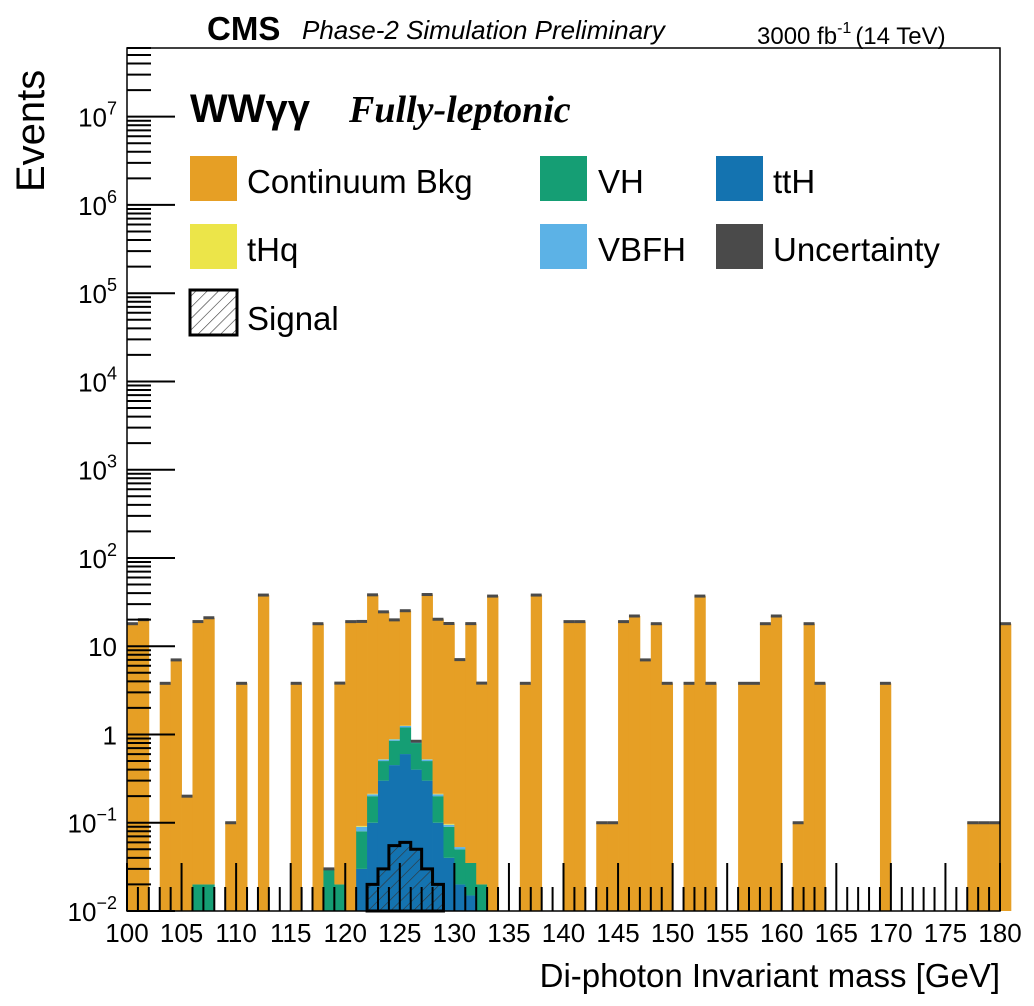 This screenshot has width=1034, height=1006. Describe the element at coordinates (293, 318) in the screenshot. I see `legend-label-signal: Signal` at that location.